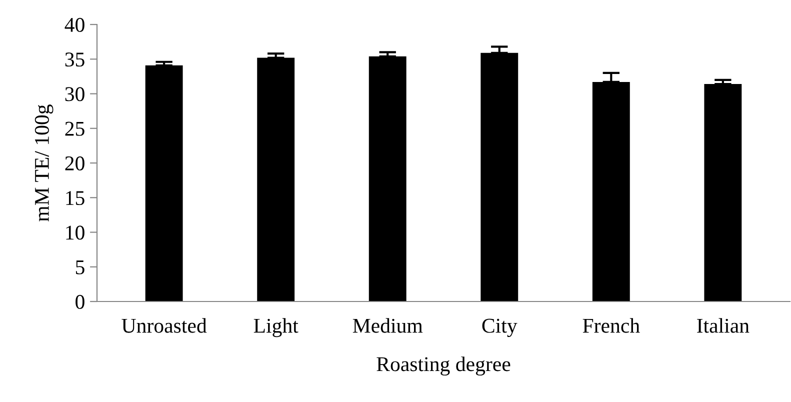 The image size is (791, 402). Describe the element at coordinates (74, 25) in the screenshot. I see `y-tick-label: 40` at that location.